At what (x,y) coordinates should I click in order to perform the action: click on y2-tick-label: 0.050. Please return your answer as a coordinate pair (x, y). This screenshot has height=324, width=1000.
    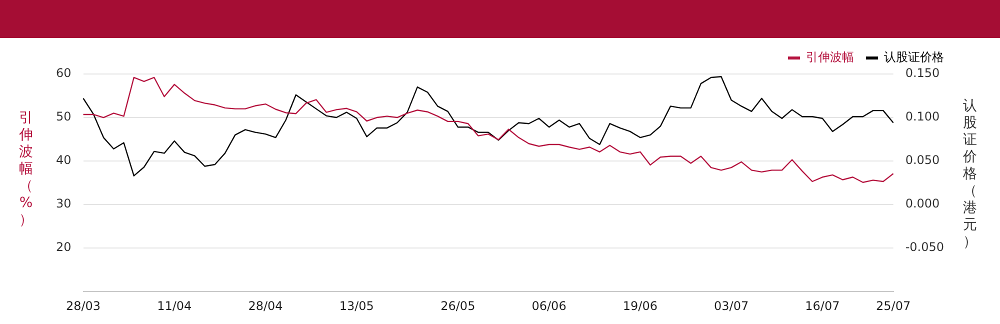
    Looking at the image, I should click on (922, 160).